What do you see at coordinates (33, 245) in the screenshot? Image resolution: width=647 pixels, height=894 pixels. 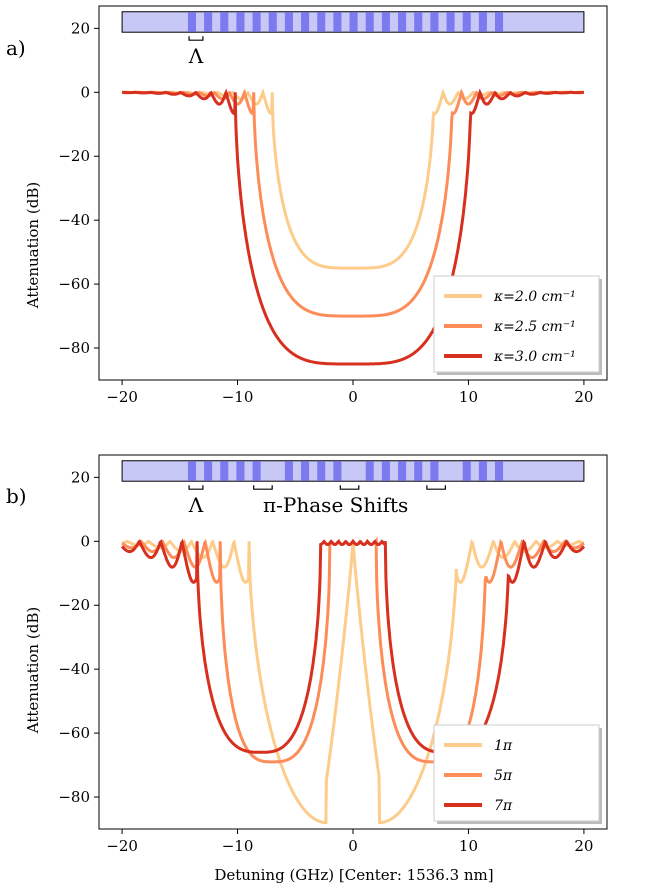 I see `panel-a-ylabel: Attenuation (dB)` at bounding box center [33, 245].